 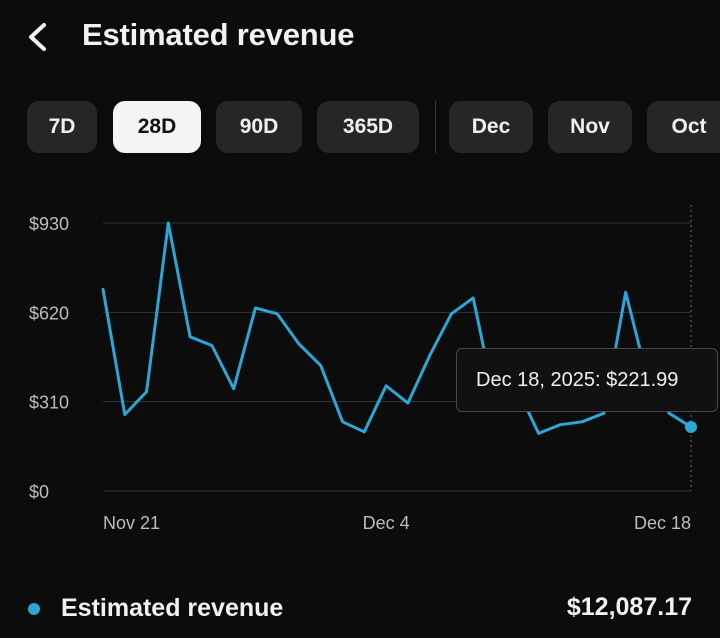 I want to click on back-button, so click(x=39, y=37).